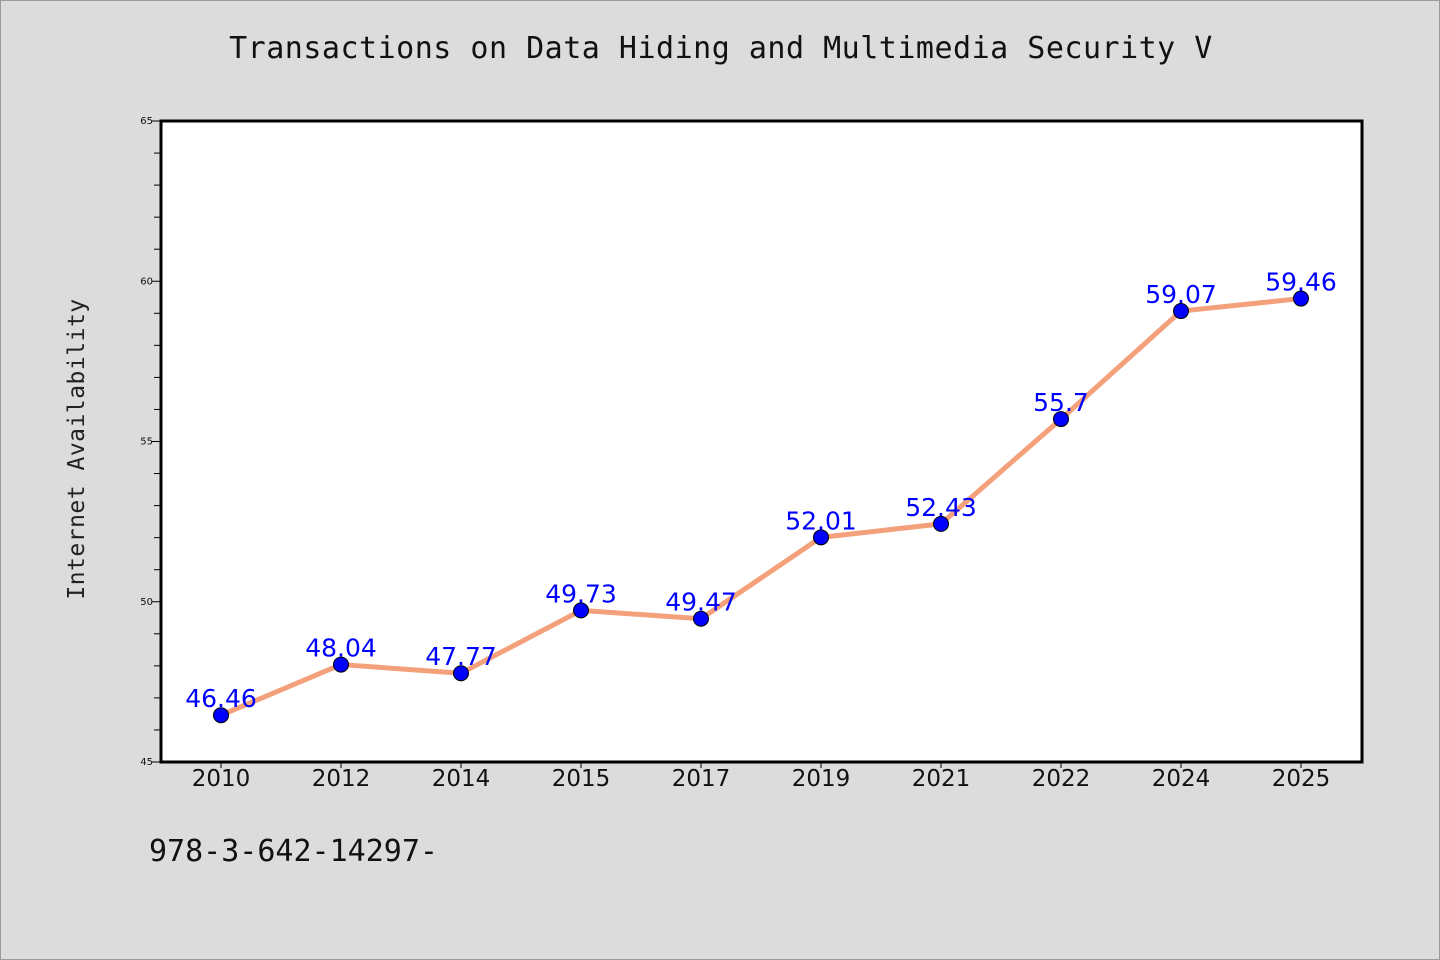 This screenshot has width=1440, height=960. What do you see at coordinates (1181, 779) in the screenshot?
I see `x-tick-label: 2024` at bounding box center [1181, 779].